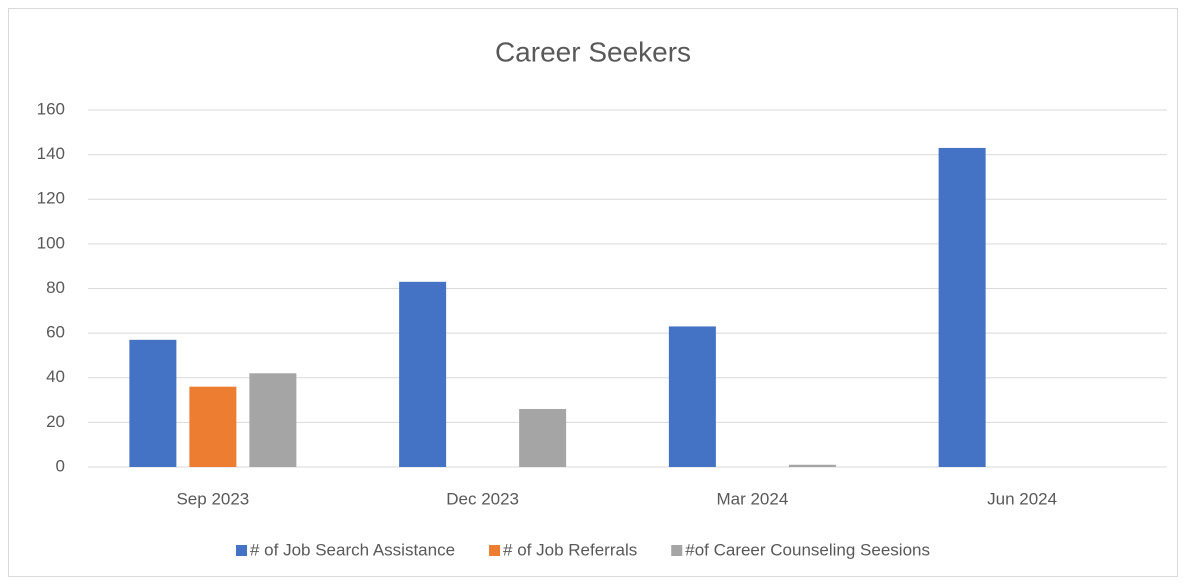  I want to click on y-tick-label: 80, so click(55, 287).